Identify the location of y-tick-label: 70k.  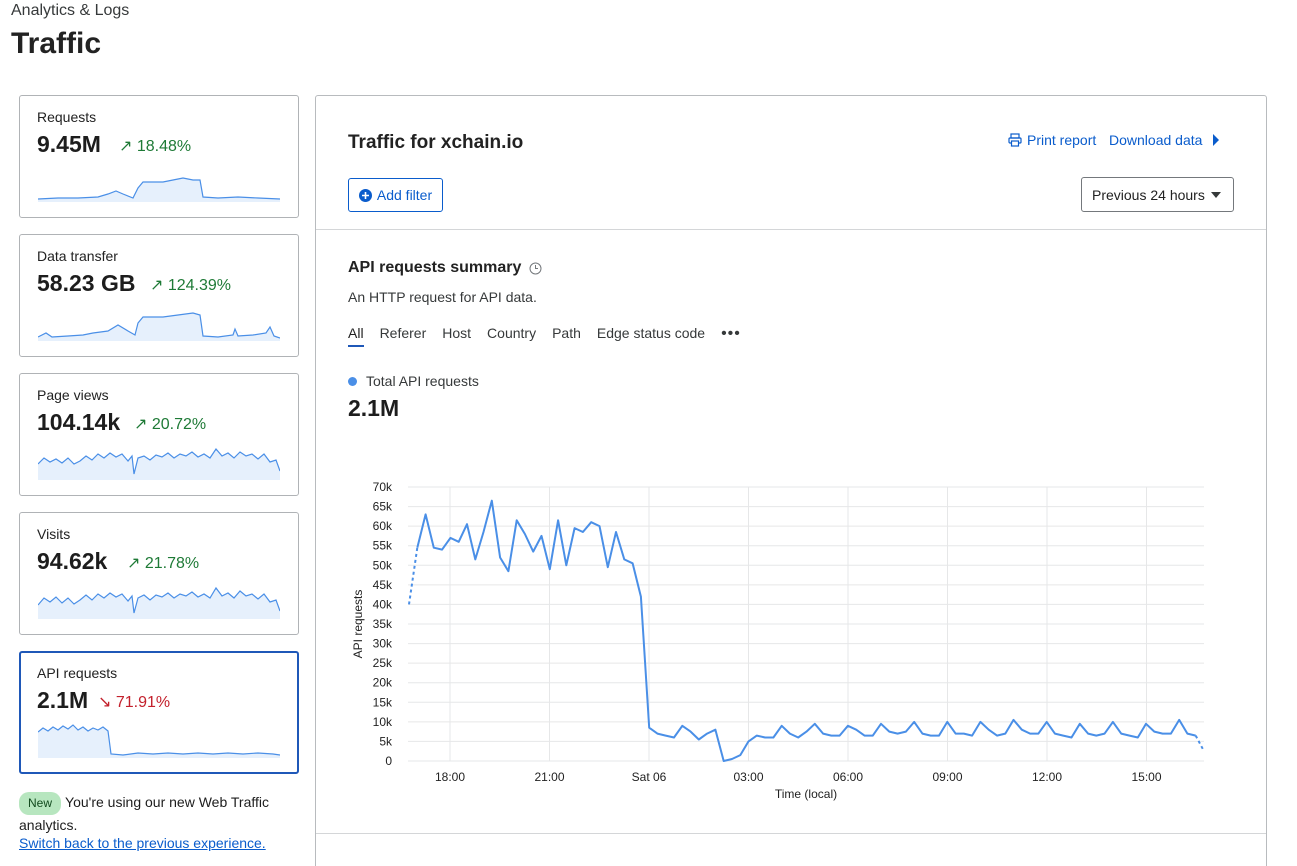
(383, 487).